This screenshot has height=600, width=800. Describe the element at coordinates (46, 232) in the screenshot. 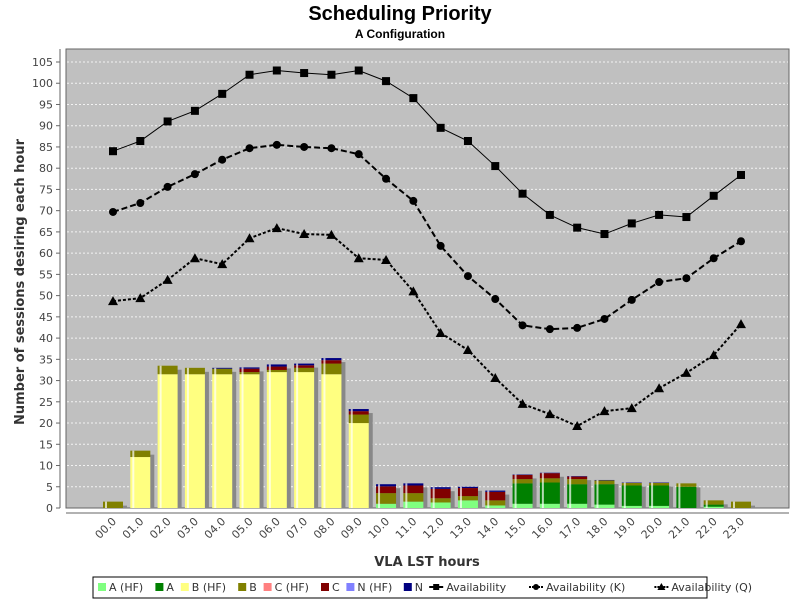

I see `y-tick-label: 65` at that location.